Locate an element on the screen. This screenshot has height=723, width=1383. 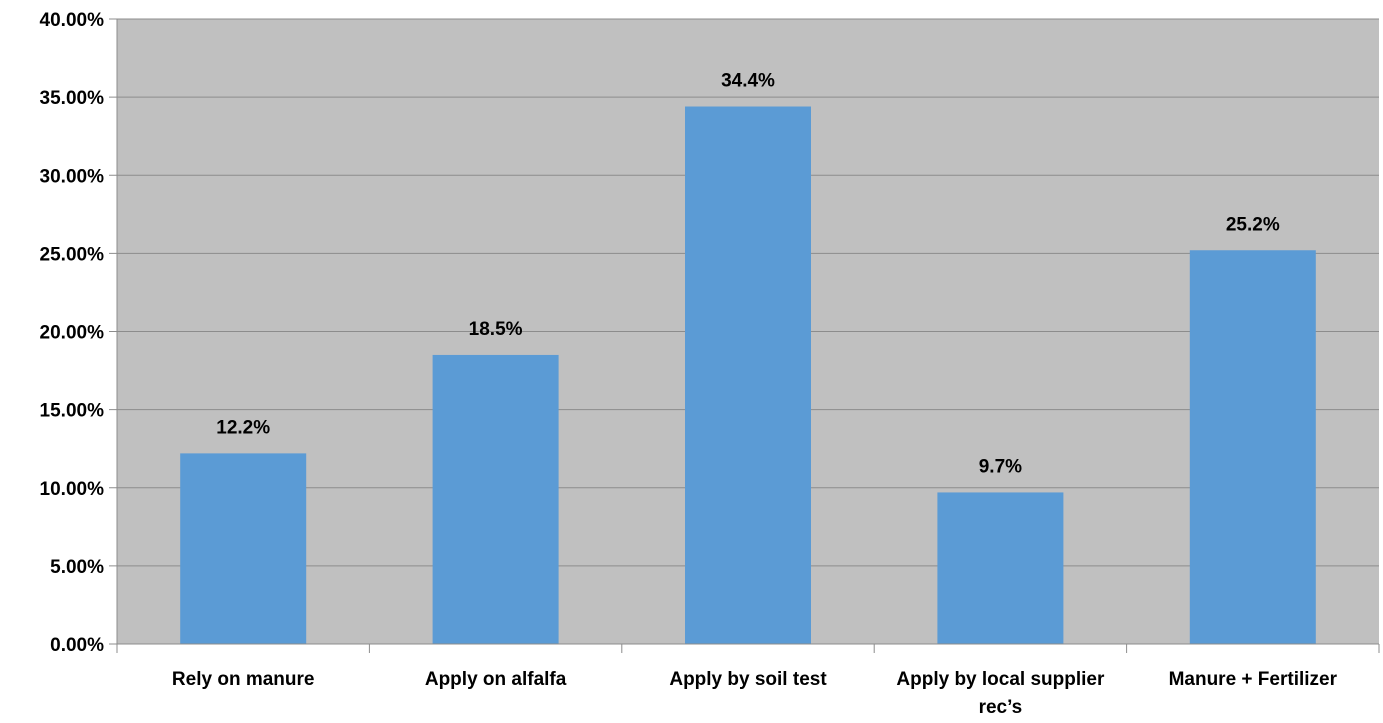
y-tick-label: 40.00% is located at coordinates (72, 20).